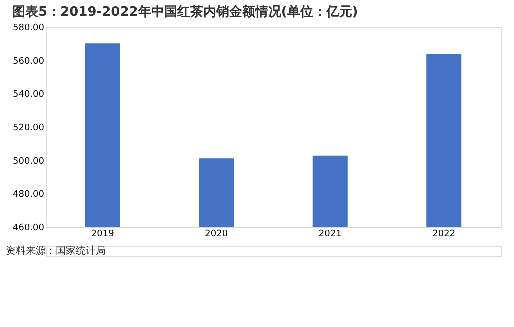 This screenshot has width=514, height=327. I want to click on chart-title: 图表5：2019-2022年中国红茶内销金额情况(单位：亿元), so click(185, 12).